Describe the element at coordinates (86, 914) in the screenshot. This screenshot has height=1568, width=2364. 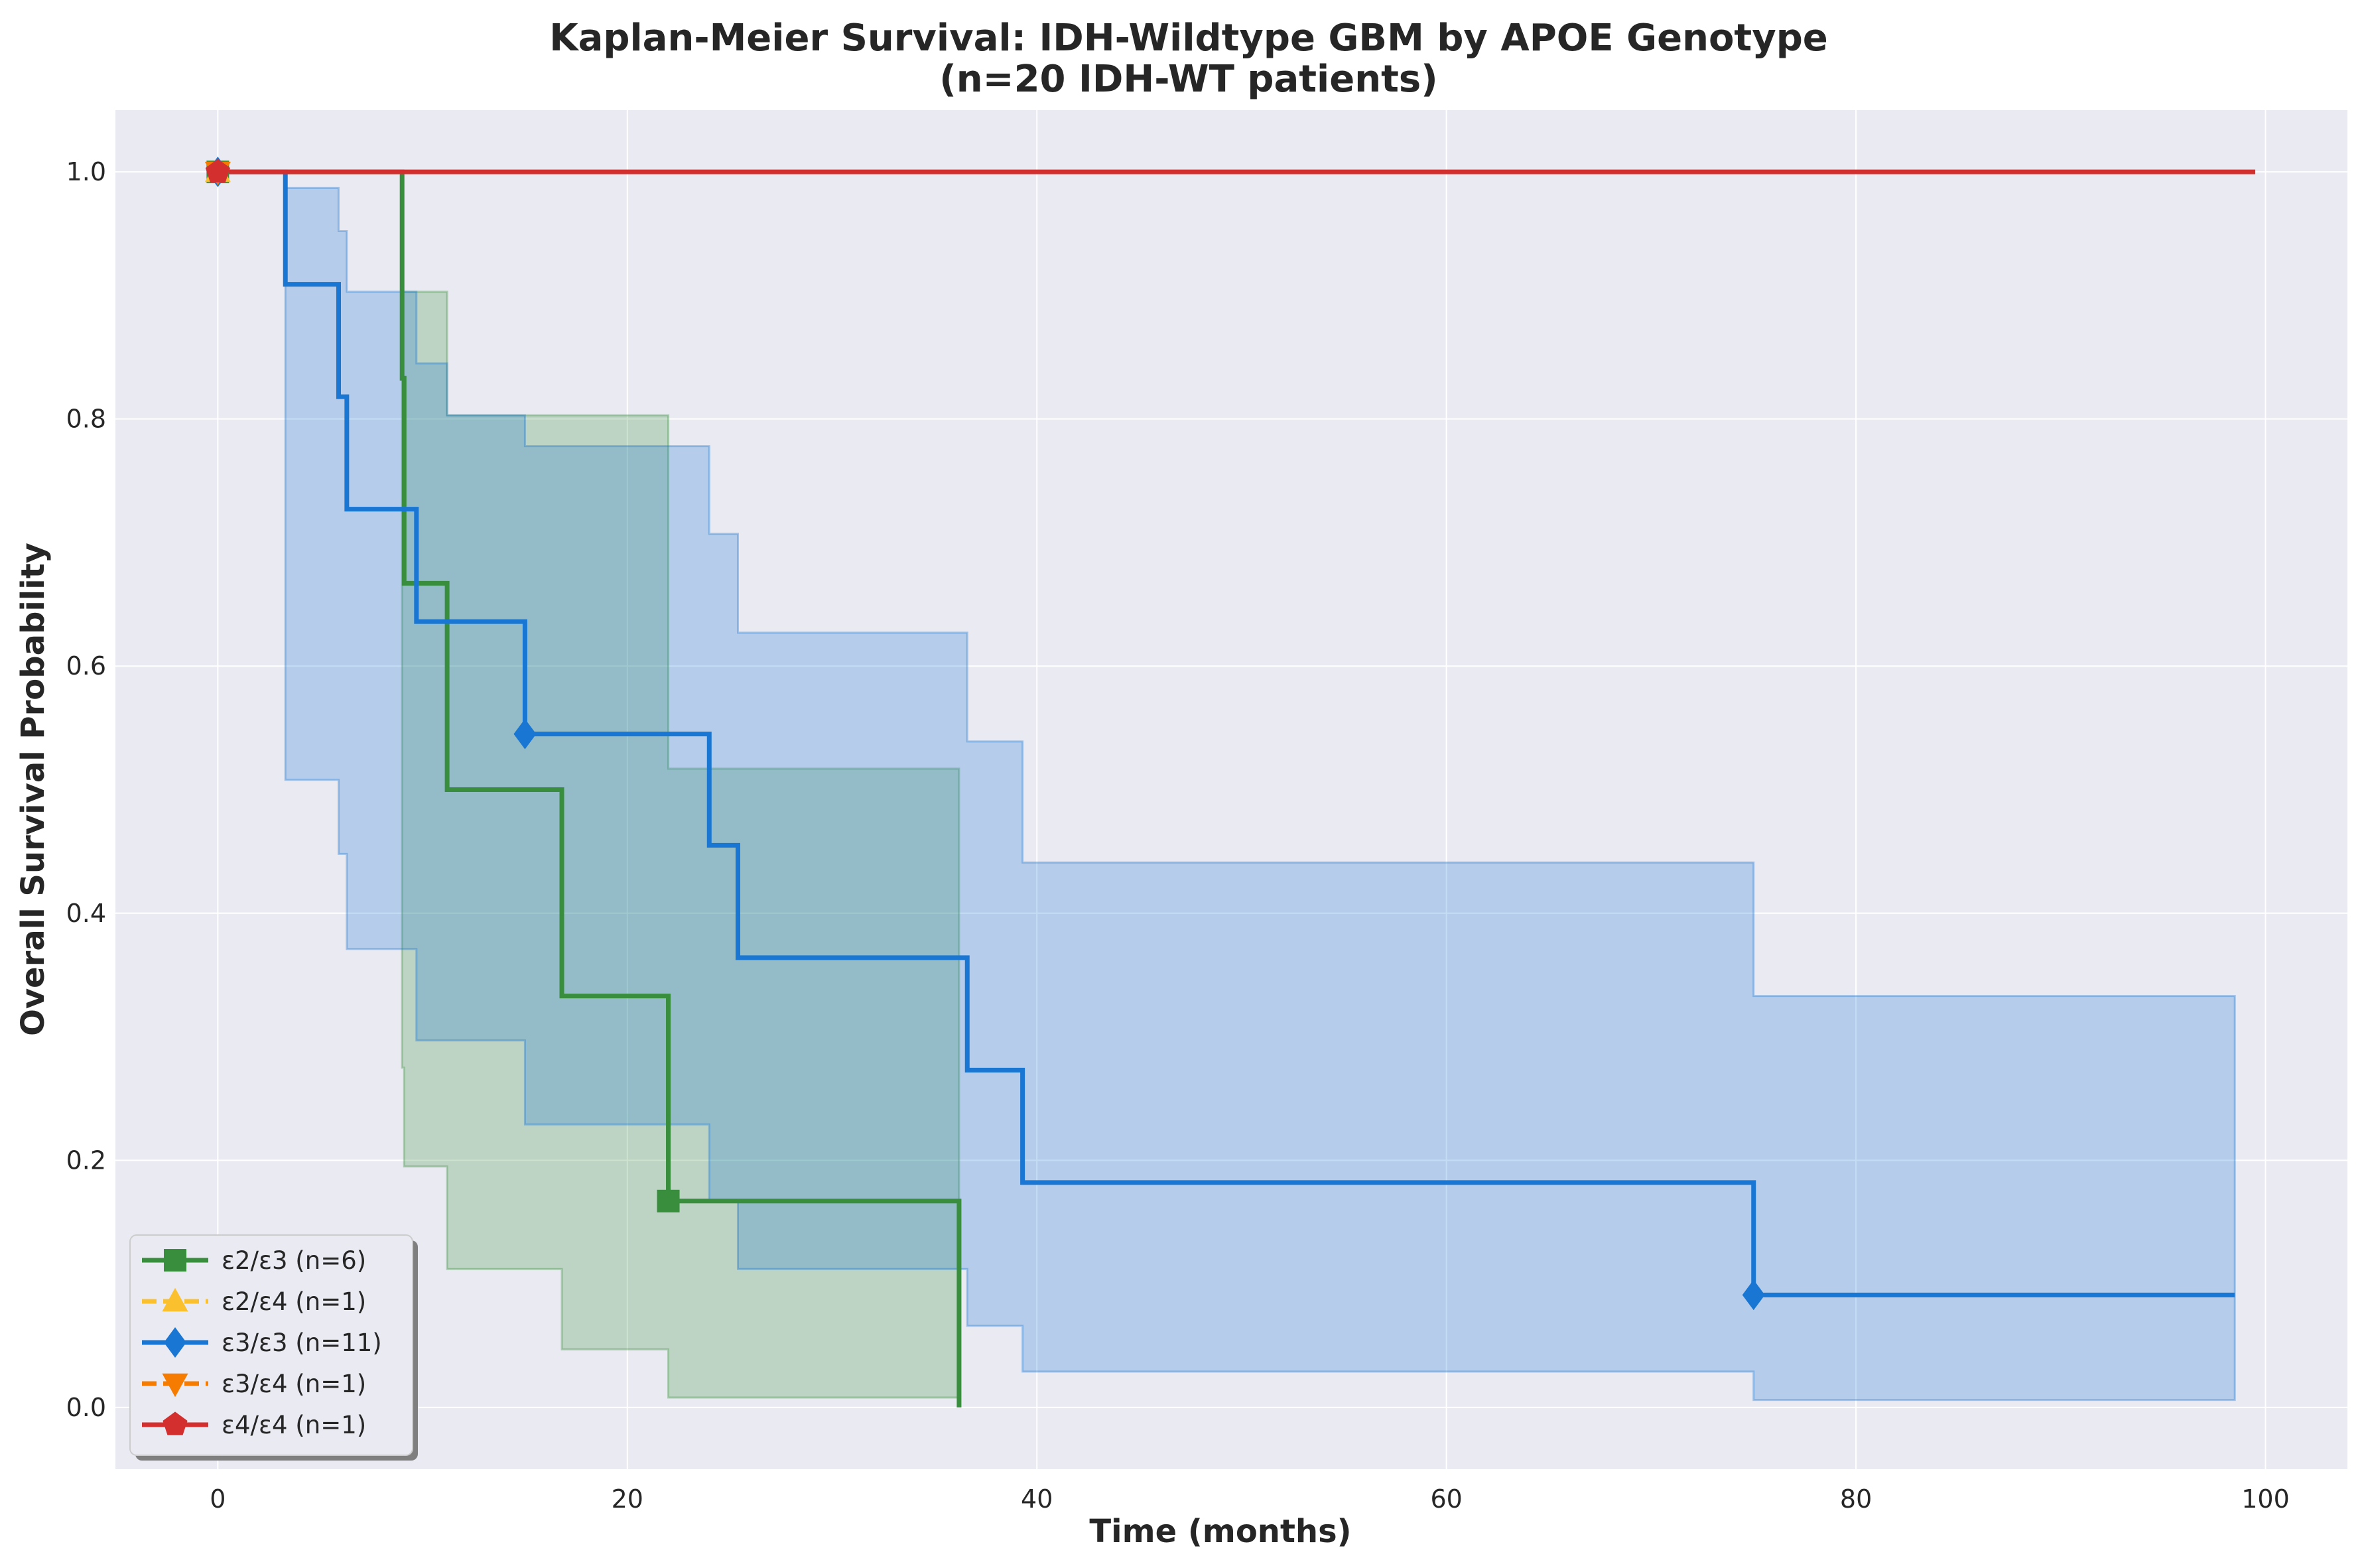
I see `y-tick-label: 0.4` at that location.